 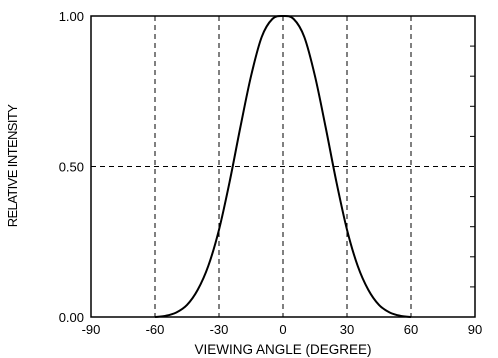 I want to click on x-tick-label: 0, so click(x=282, y=329).